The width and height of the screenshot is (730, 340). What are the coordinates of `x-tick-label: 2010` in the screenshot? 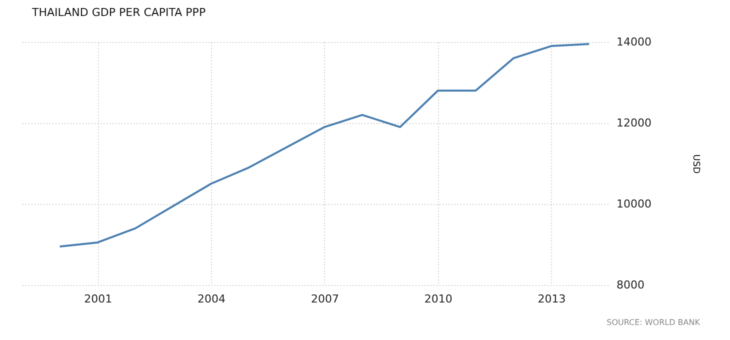 It's located at (438, 299).